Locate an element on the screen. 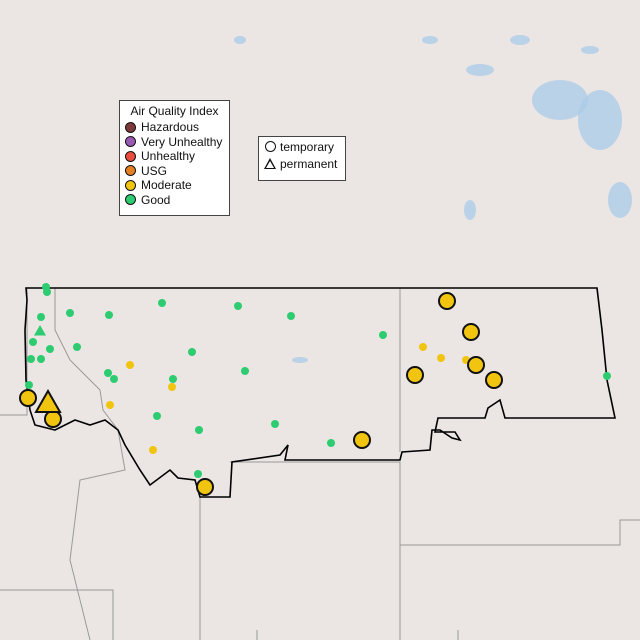 The image size is (640, 640). south-dakota-border is located at coordinates (520, 532).